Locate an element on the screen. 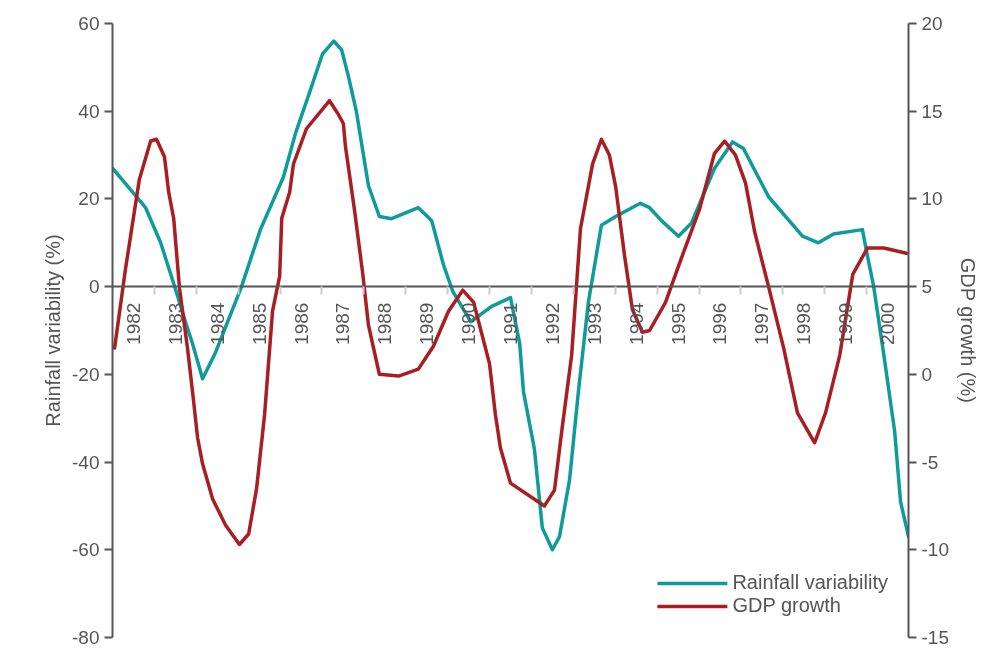 The image size is (1003, 648). y-tick-label: -40 is located at coordinates (86, 462).